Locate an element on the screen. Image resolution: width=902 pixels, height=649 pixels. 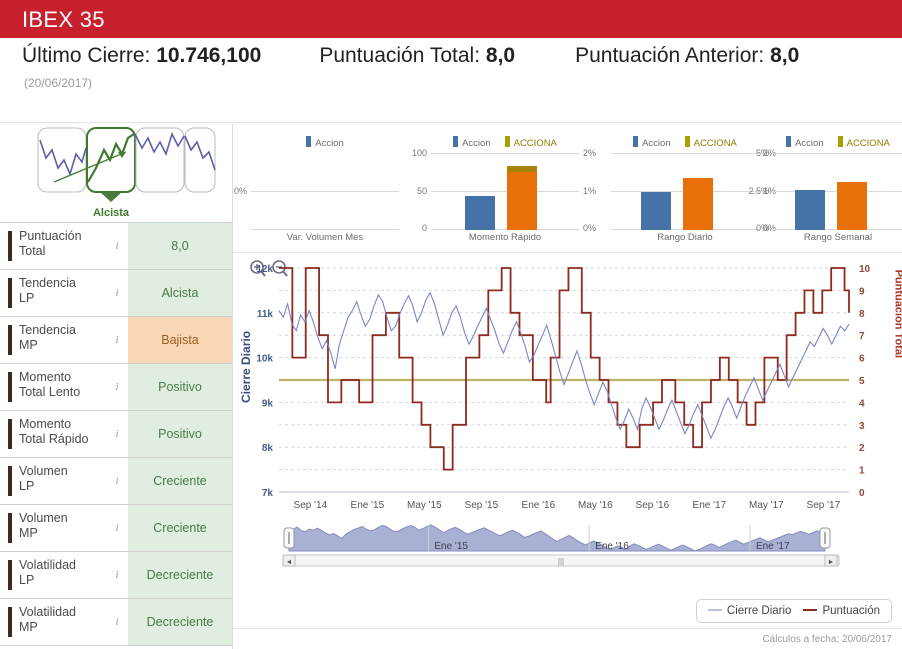
indicator-row: Momento Total Lento i Positivo is located at coordinates (116, 387).